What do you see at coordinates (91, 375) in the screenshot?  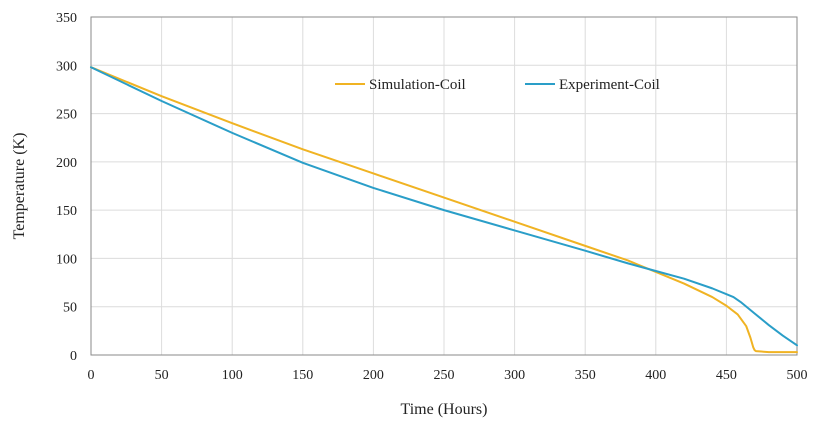 I see `x-tick-label: 0` at bounding box center [91, 375].